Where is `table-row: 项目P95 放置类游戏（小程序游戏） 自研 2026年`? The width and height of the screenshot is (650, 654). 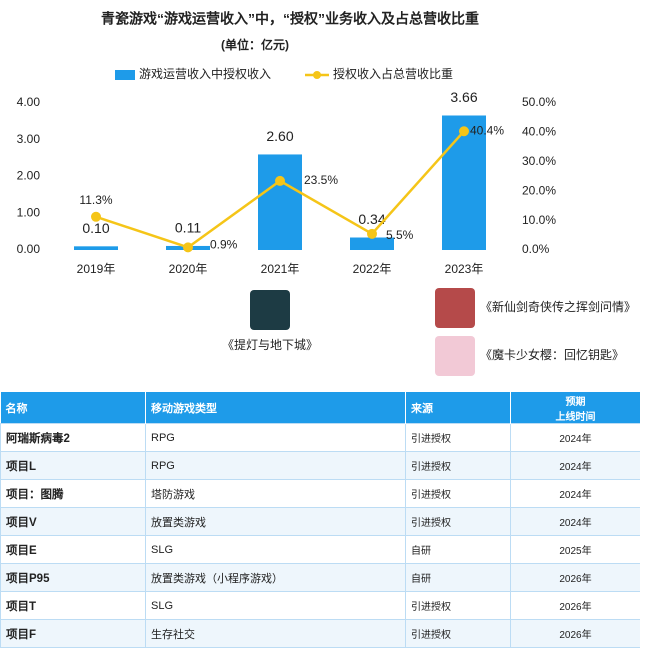
table-row: 项目P95 放置类游戏（小程序游戏） 自研 2026年 is located at coordinates (320, 577).